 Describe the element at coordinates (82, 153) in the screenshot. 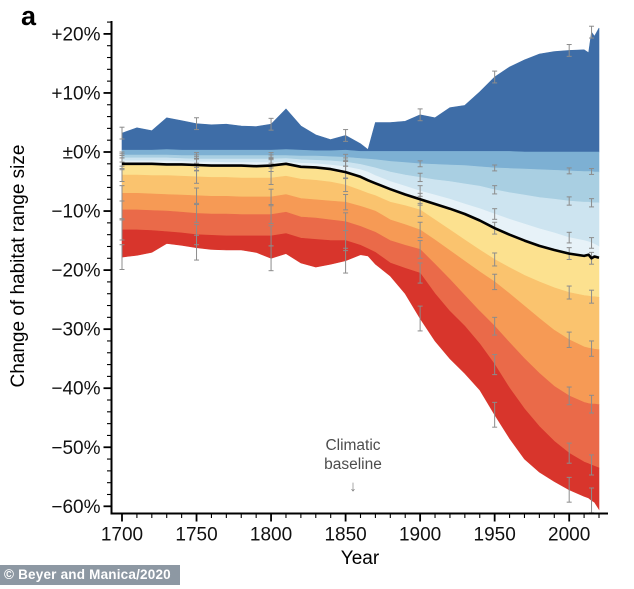

I see `y-tick-label: ±0%` at that location.